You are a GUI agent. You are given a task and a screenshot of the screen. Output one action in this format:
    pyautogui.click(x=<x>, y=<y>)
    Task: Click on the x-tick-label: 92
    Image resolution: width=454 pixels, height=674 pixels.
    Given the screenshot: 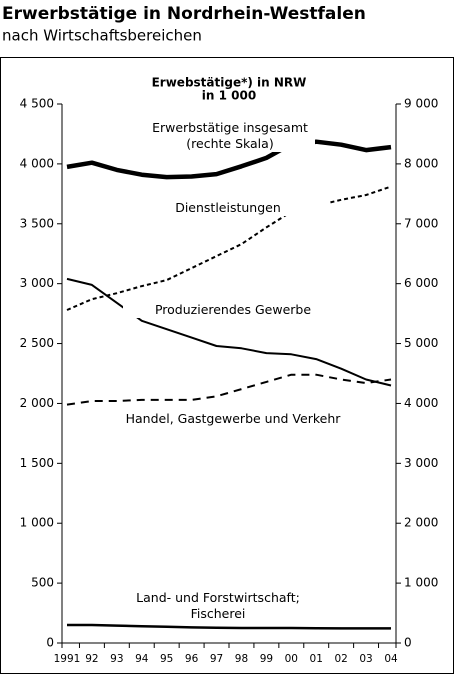 What is the action you would take?
    pyautogui.click(x=91, y=659)
    